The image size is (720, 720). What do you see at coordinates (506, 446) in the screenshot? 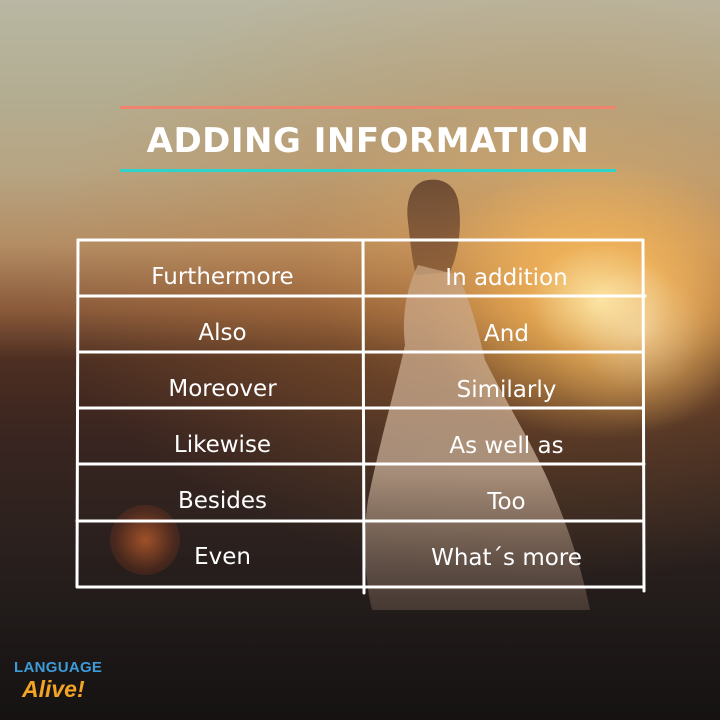
I see `table-cell-right: As well as` at bounding box center [506, 446].